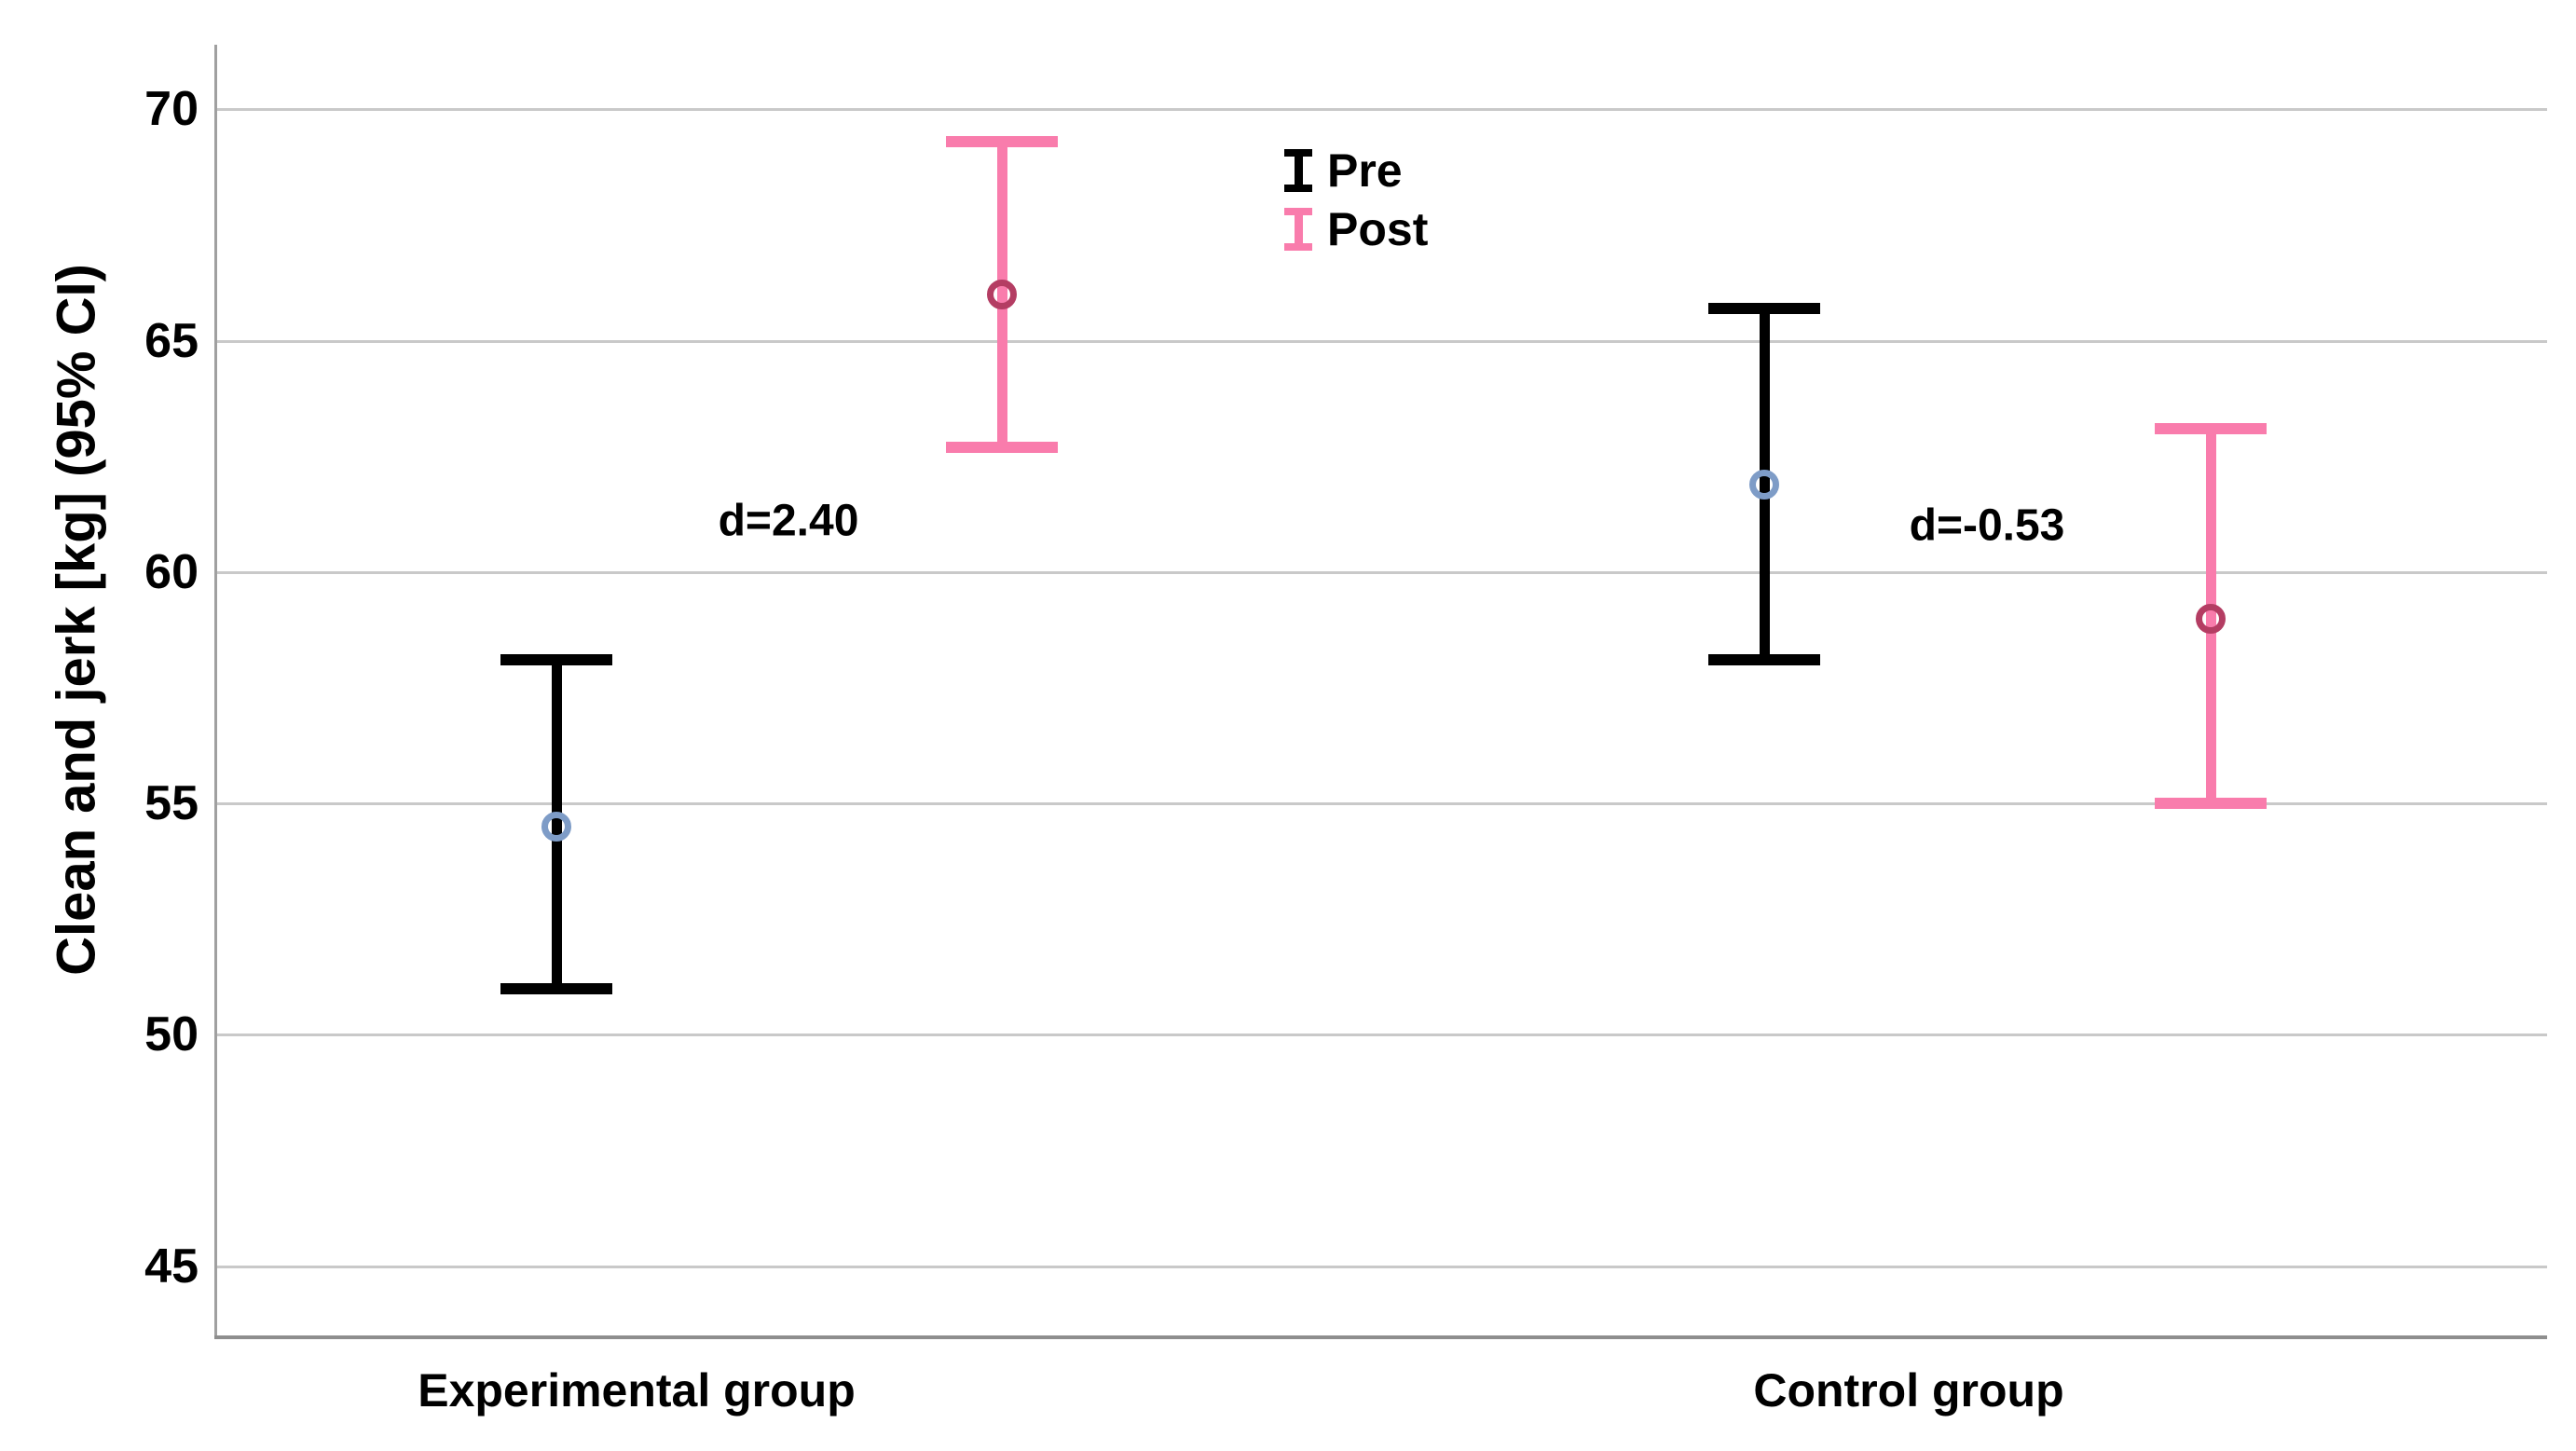 Image resolution: width=2576 pixels, height=1451 pixels. I want to click on y-tick-label-70: 70, so click(171, 109).